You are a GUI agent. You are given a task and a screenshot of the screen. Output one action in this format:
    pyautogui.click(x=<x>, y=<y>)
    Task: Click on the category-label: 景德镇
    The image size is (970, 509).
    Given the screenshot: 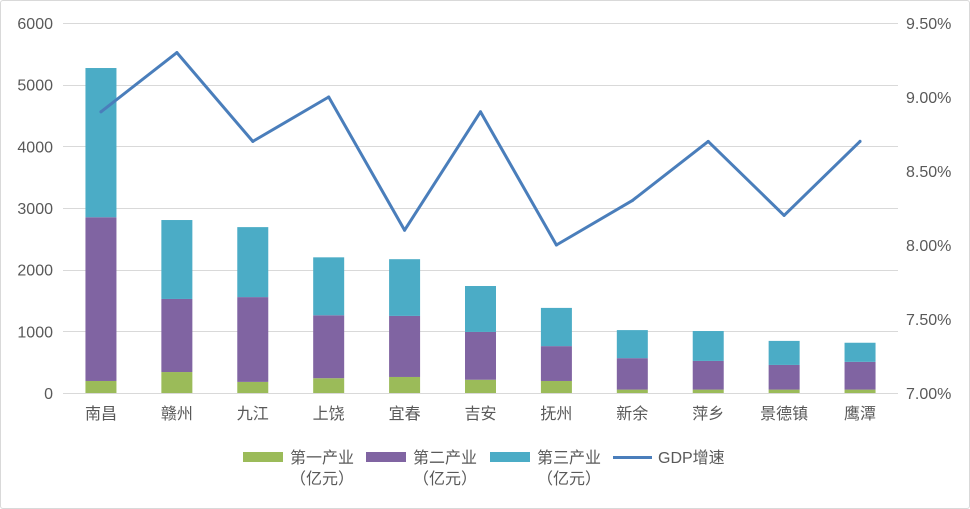 What is the action you would take?
    pyautogui.click(x=784, y=414)
    